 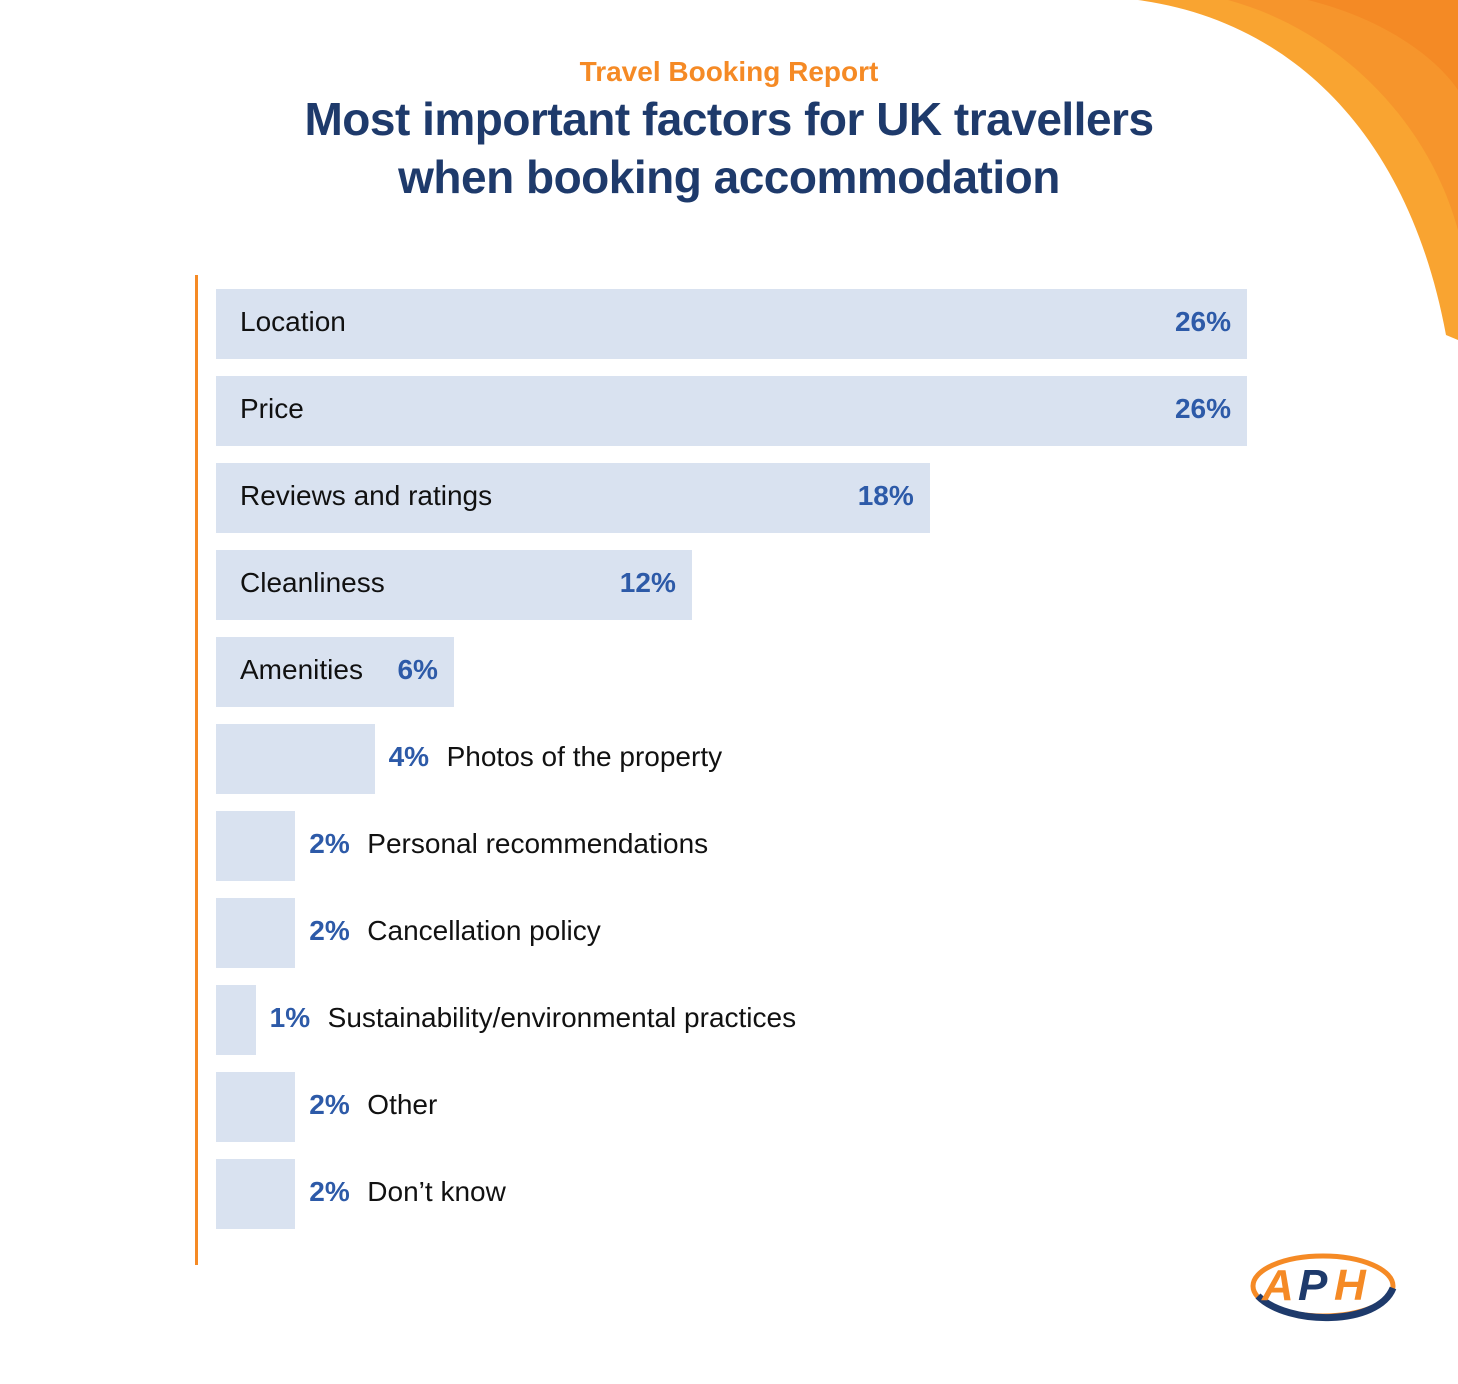 What do you see at coordinates (1298, 170) in the screenshot?
I see `orange-swoosh-decoration` at bounding box center [1298, 170].